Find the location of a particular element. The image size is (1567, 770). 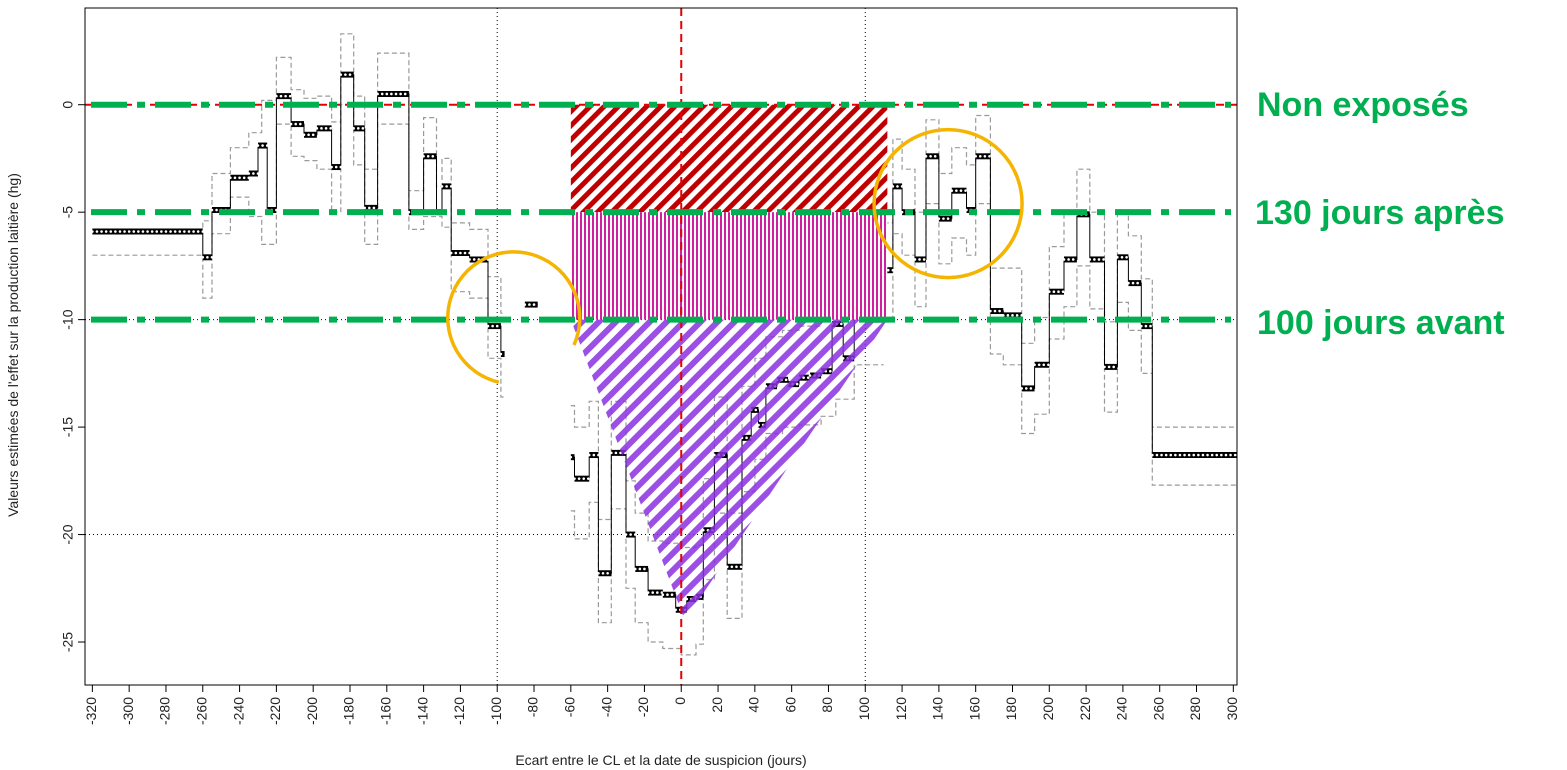

x-tick-label: 260 is located at coordinates (1158, 709).